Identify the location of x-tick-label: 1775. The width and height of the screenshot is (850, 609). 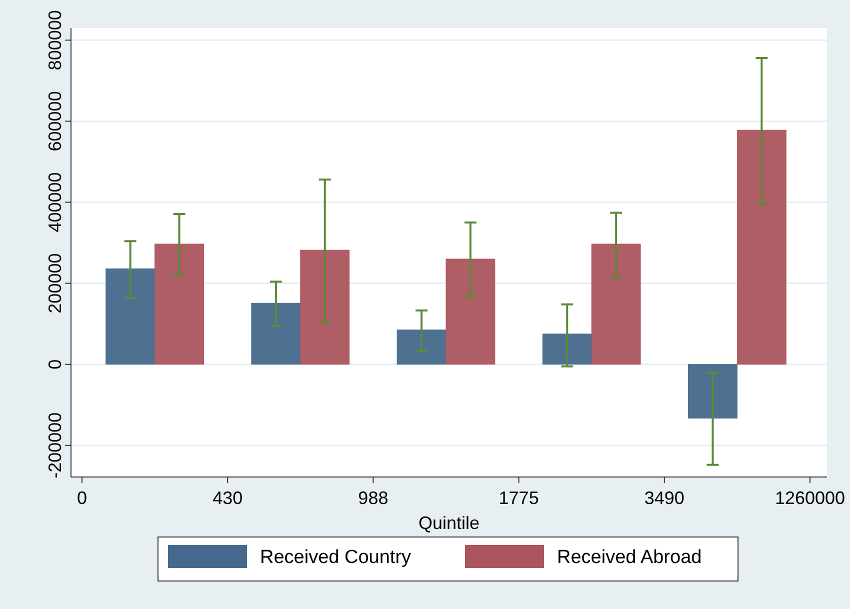
(518, 498).